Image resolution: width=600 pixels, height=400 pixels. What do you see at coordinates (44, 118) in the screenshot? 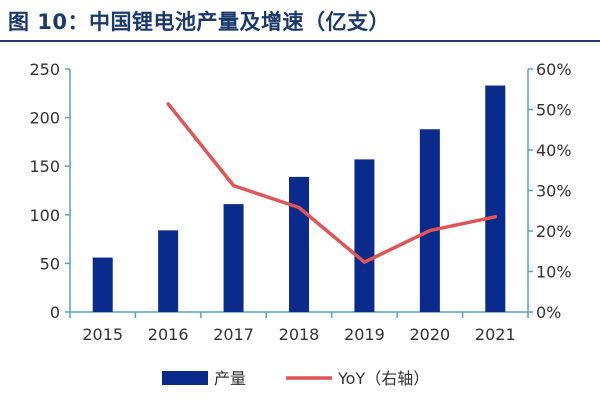
I see `left-tick-label: 200` at bounding box center [44, 118].